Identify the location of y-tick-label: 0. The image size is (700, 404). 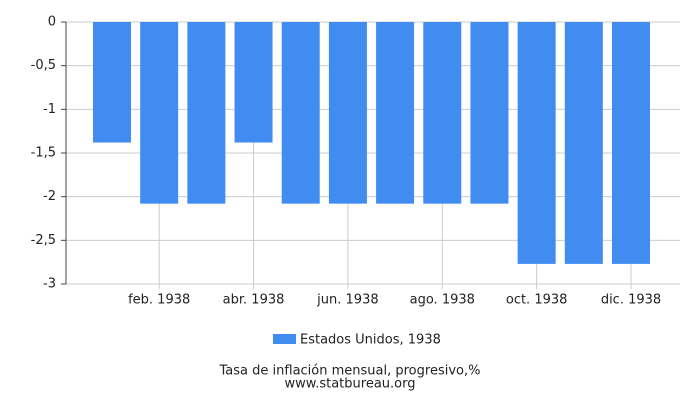
(52, 22).